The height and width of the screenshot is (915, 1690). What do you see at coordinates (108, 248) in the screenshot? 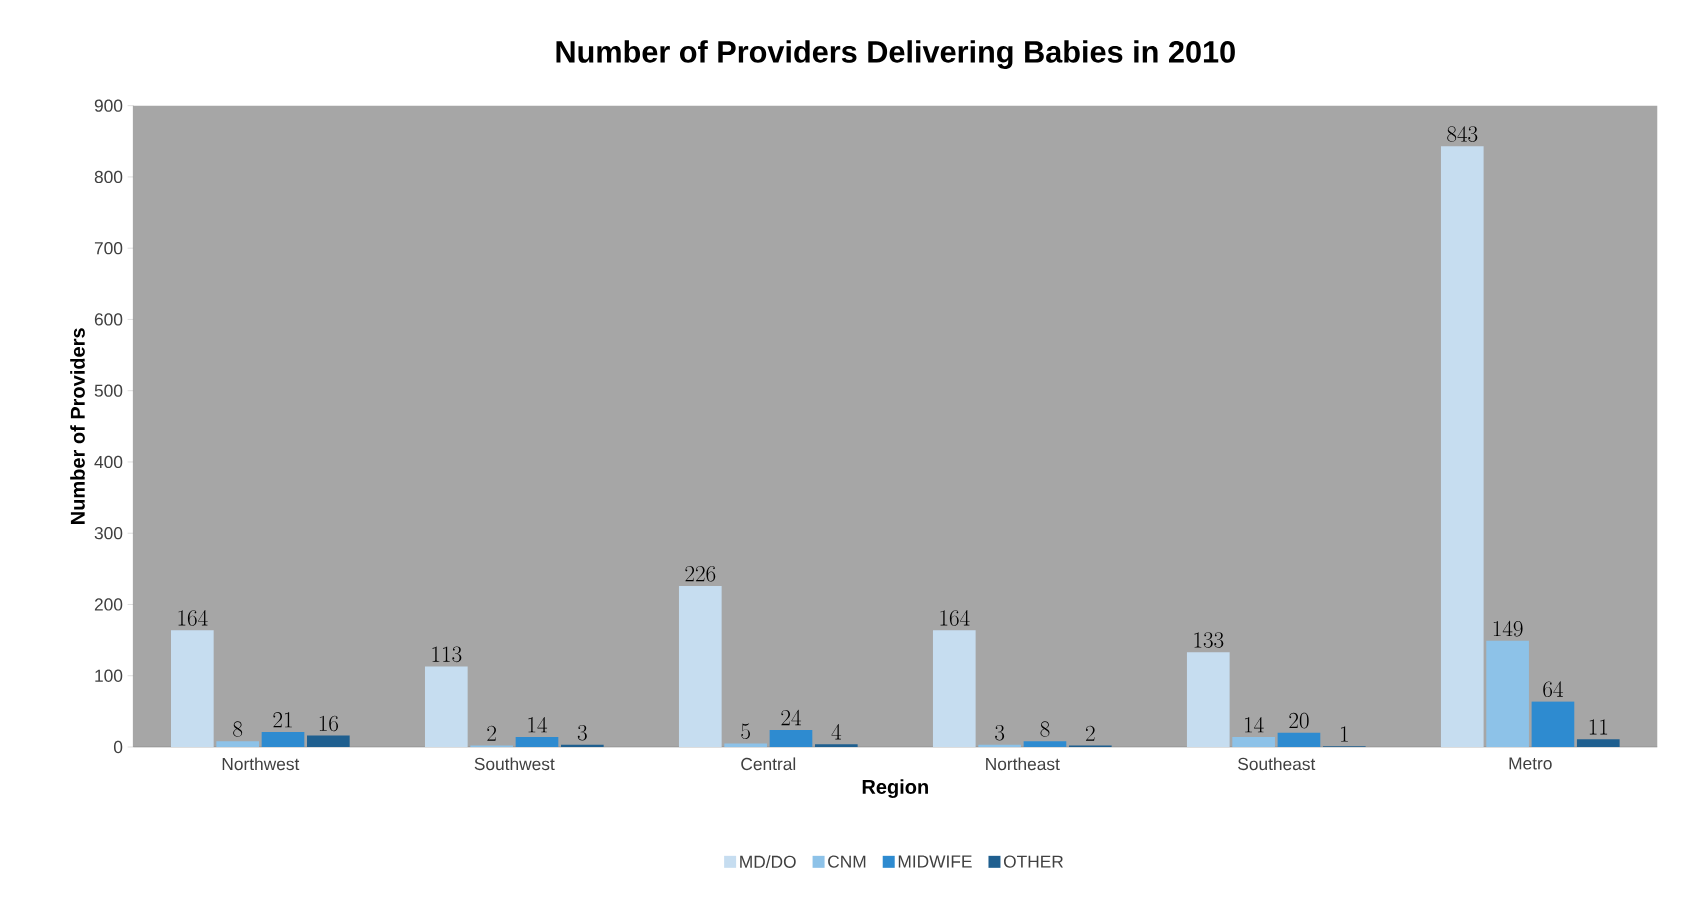
I see `y-tick-label: 700` at bounding box center [108, 248].